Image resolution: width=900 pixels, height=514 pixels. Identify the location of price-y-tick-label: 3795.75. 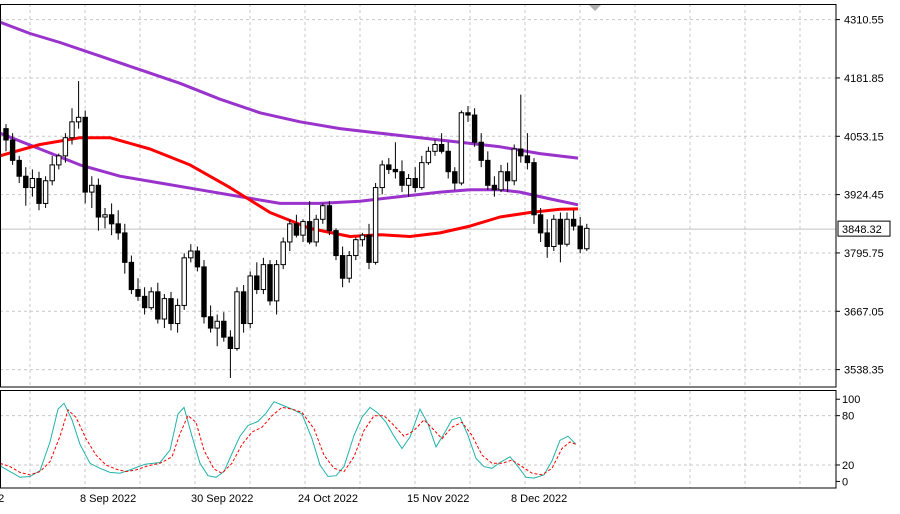
(864, 254).